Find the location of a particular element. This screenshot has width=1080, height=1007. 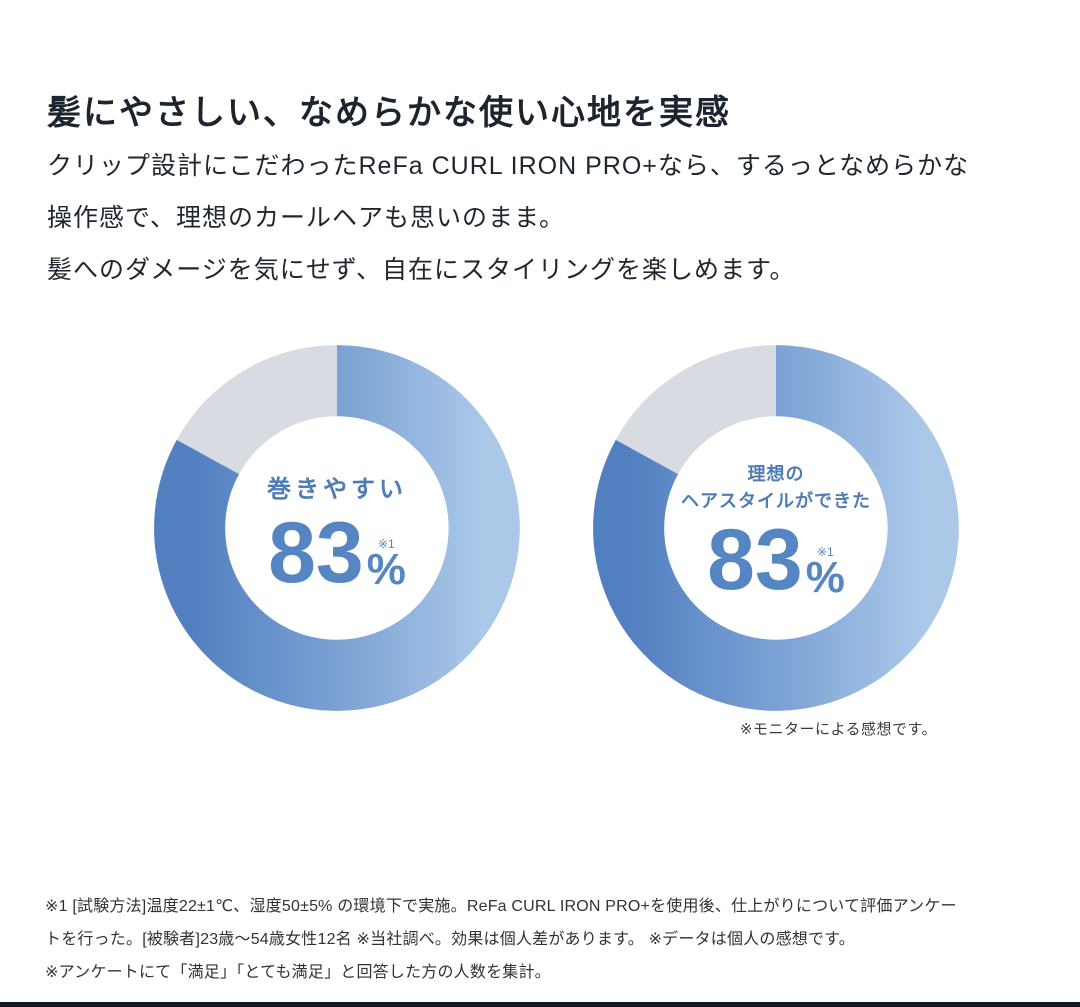

donut-label: 巻きやすい is located at coordinates (337, 486).